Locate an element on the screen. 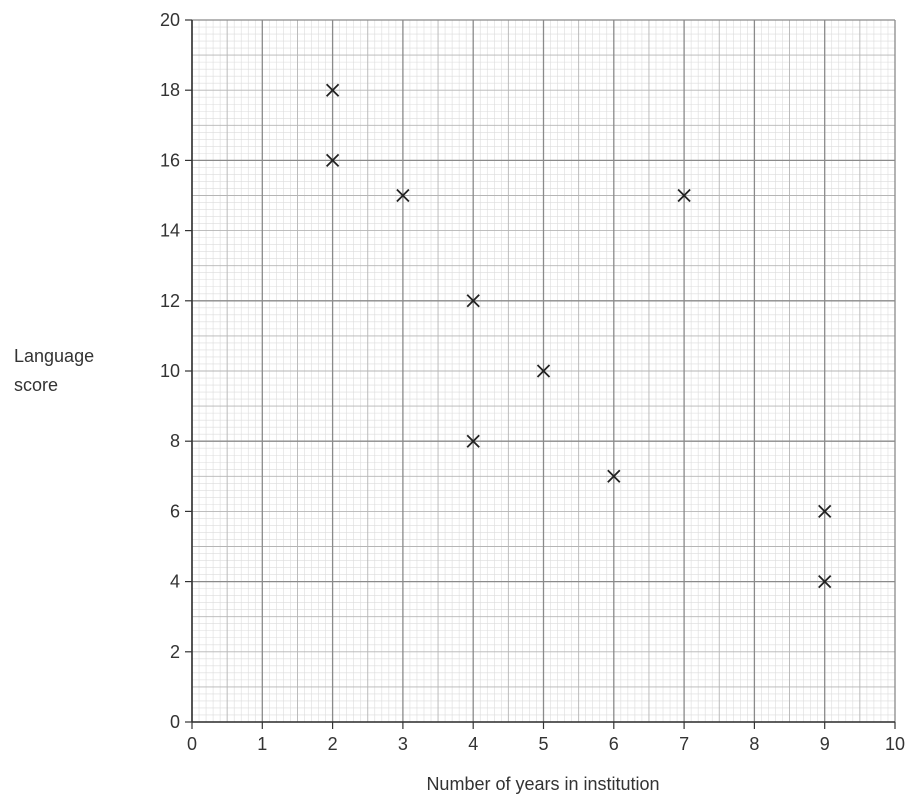  y-axis-label-line-2: score is located at coordinates (36, 385).